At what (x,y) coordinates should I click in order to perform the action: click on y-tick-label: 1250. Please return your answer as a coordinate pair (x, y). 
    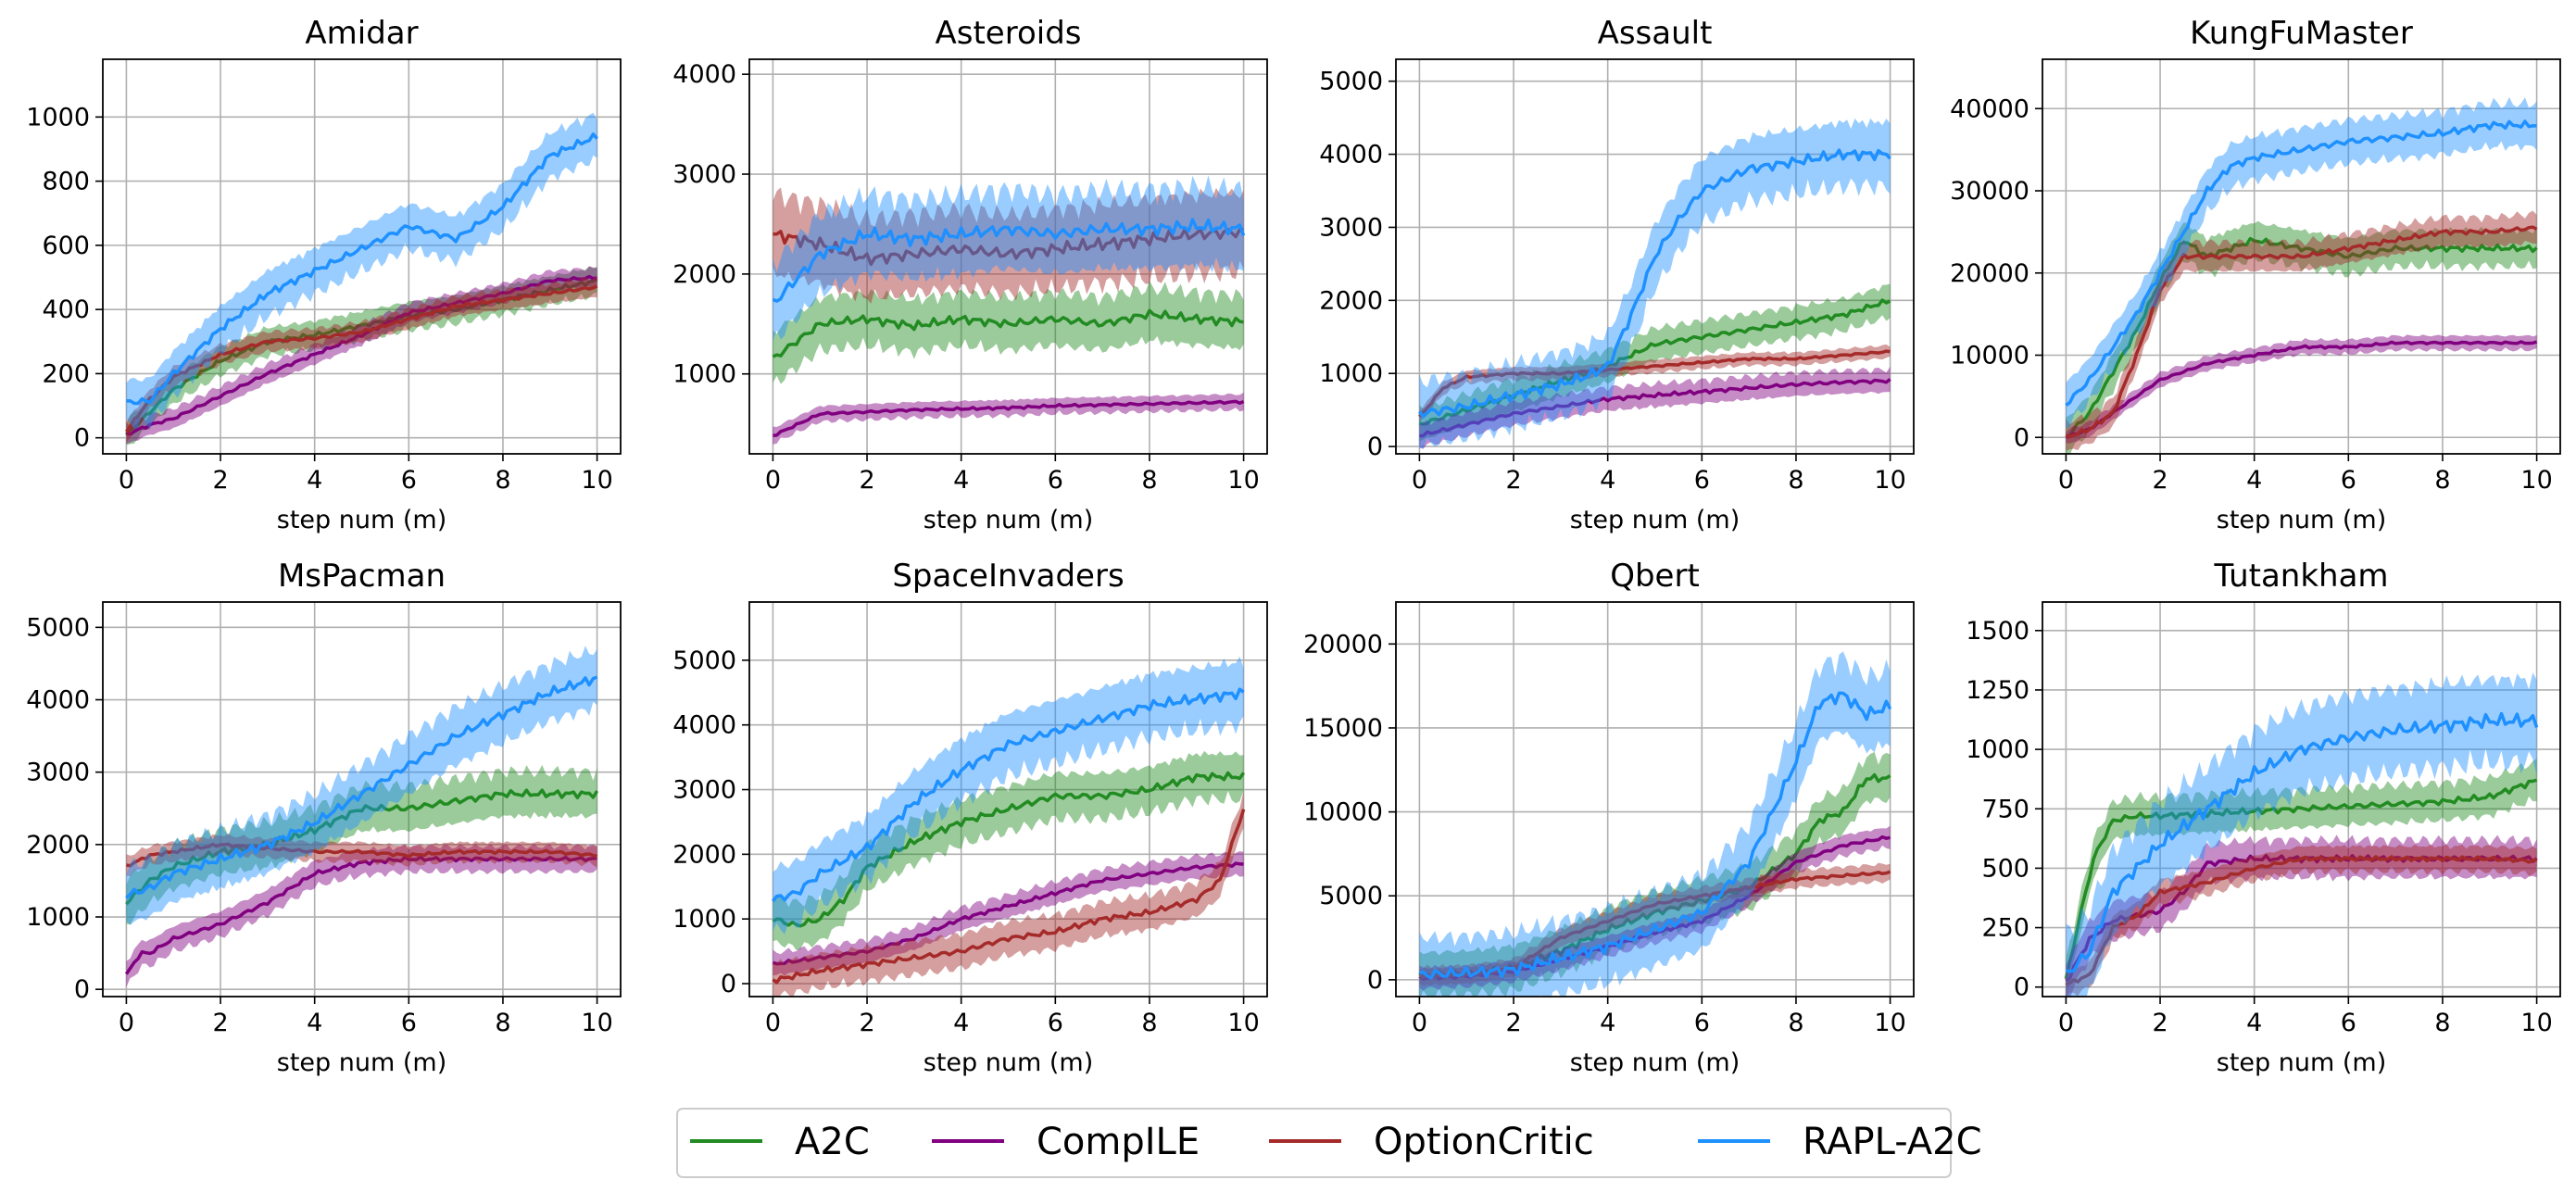
    Looking at the image, I should click on (1997, 690).